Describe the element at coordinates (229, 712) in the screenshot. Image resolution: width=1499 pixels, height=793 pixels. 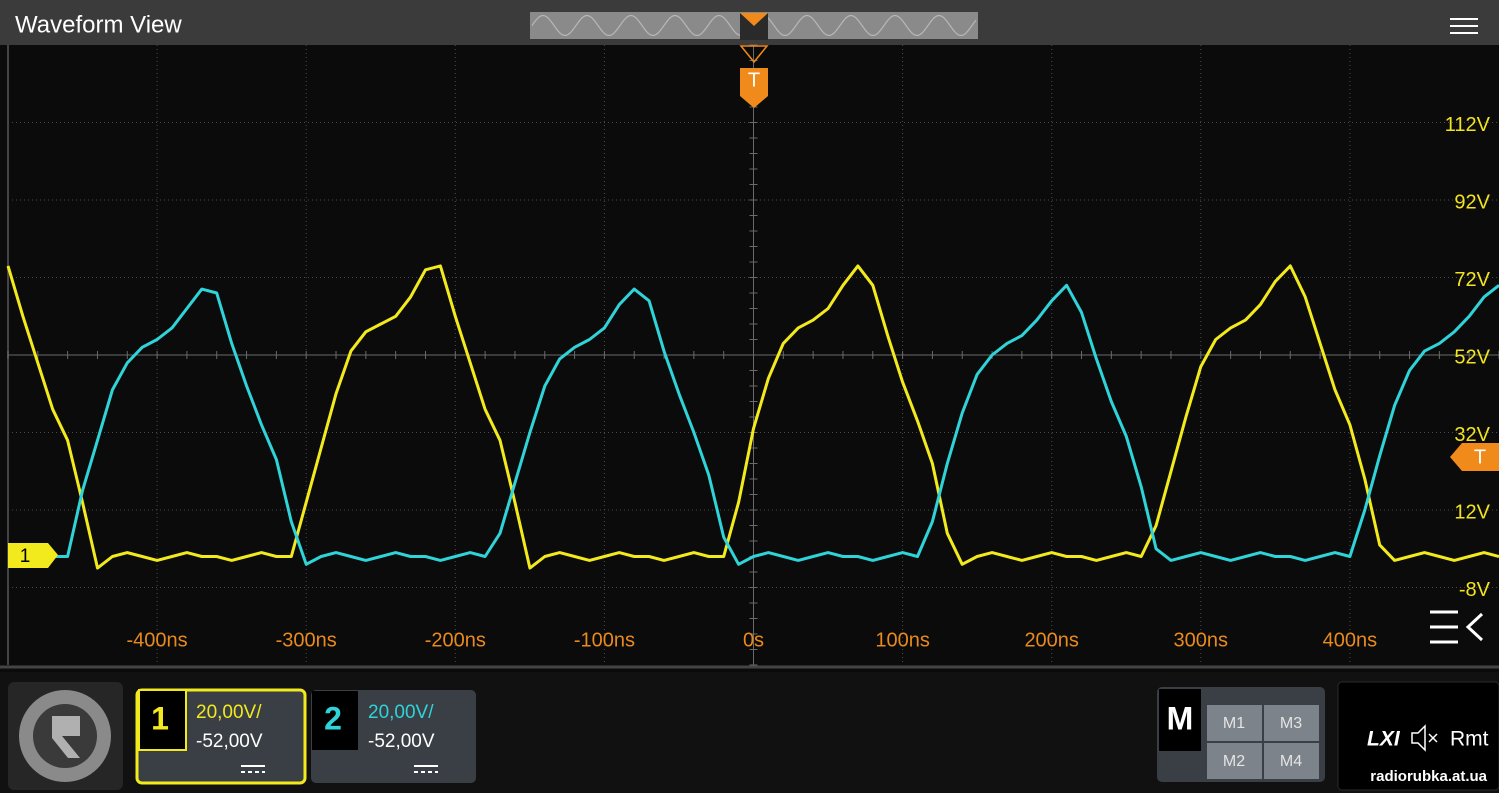
I see `channel-1-scale: 20,00V/` at that location.